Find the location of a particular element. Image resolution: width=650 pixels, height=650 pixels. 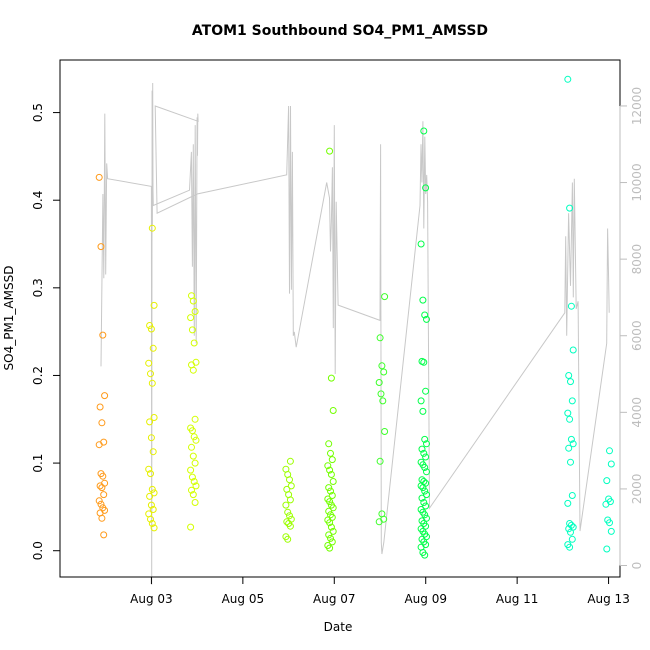

x-axis: Aug 03 Aug 05 Aug 07 Aug 09 Aug 11 Aug 13 is located at coordinates (380, 591).